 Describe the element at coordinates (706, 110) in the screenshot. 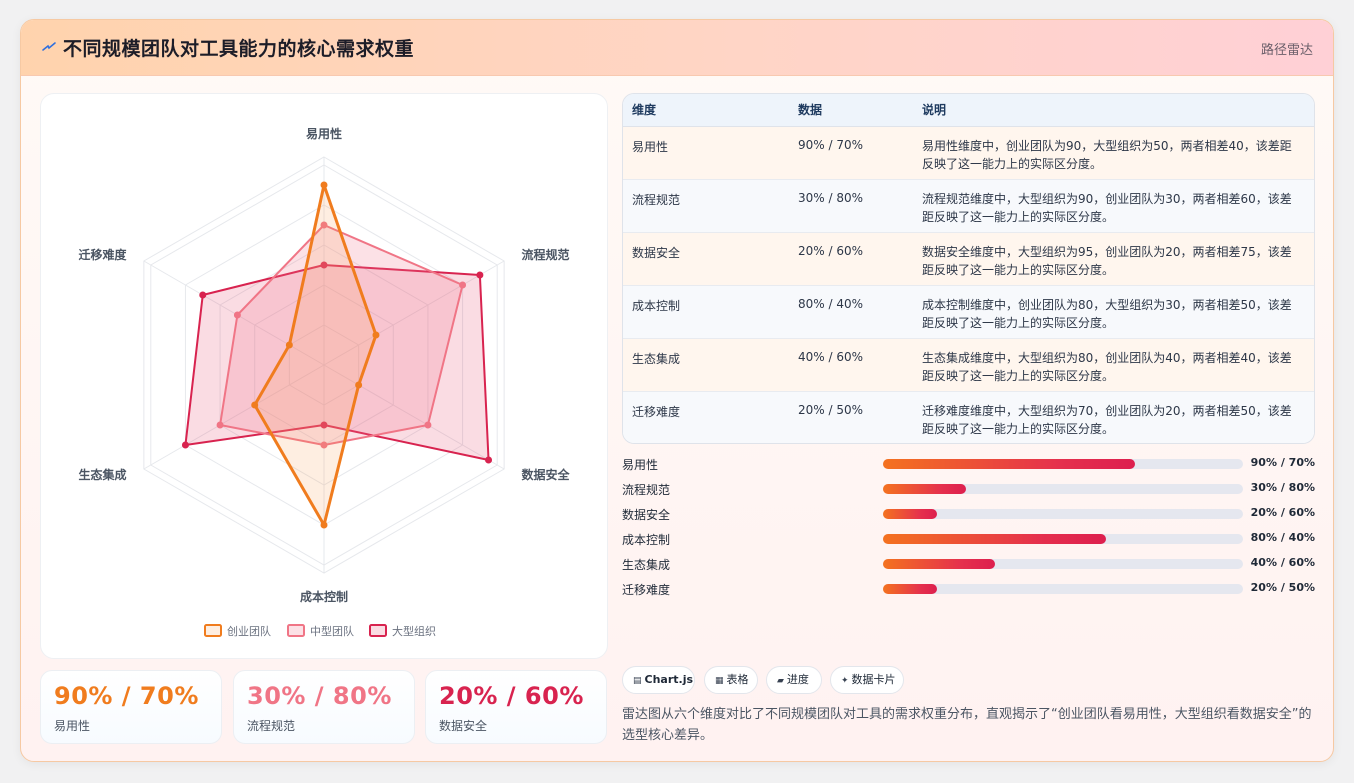

I see `column-header-dimension: 维度` at that location.